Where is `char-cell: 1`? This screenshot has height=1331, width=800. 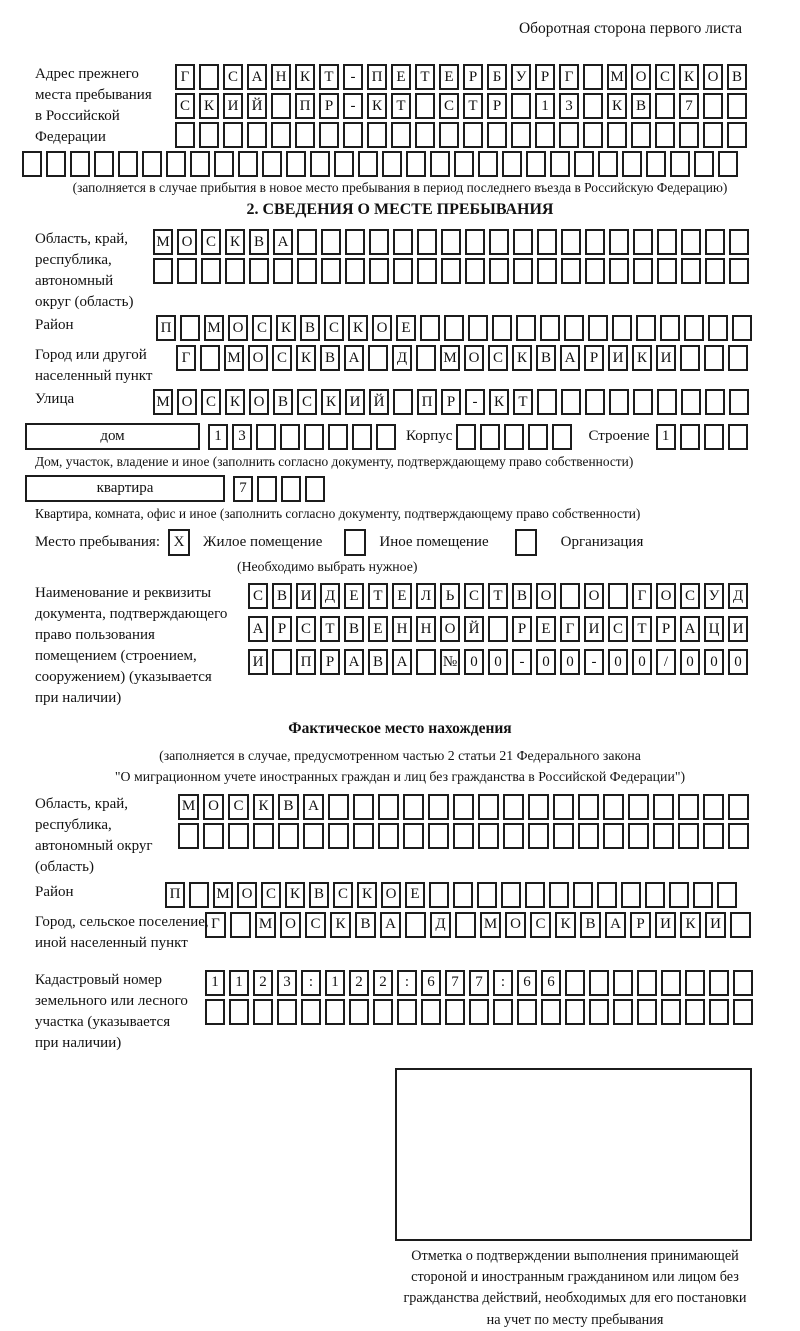
char-cell: 1 is located at coordinates (215, 982).